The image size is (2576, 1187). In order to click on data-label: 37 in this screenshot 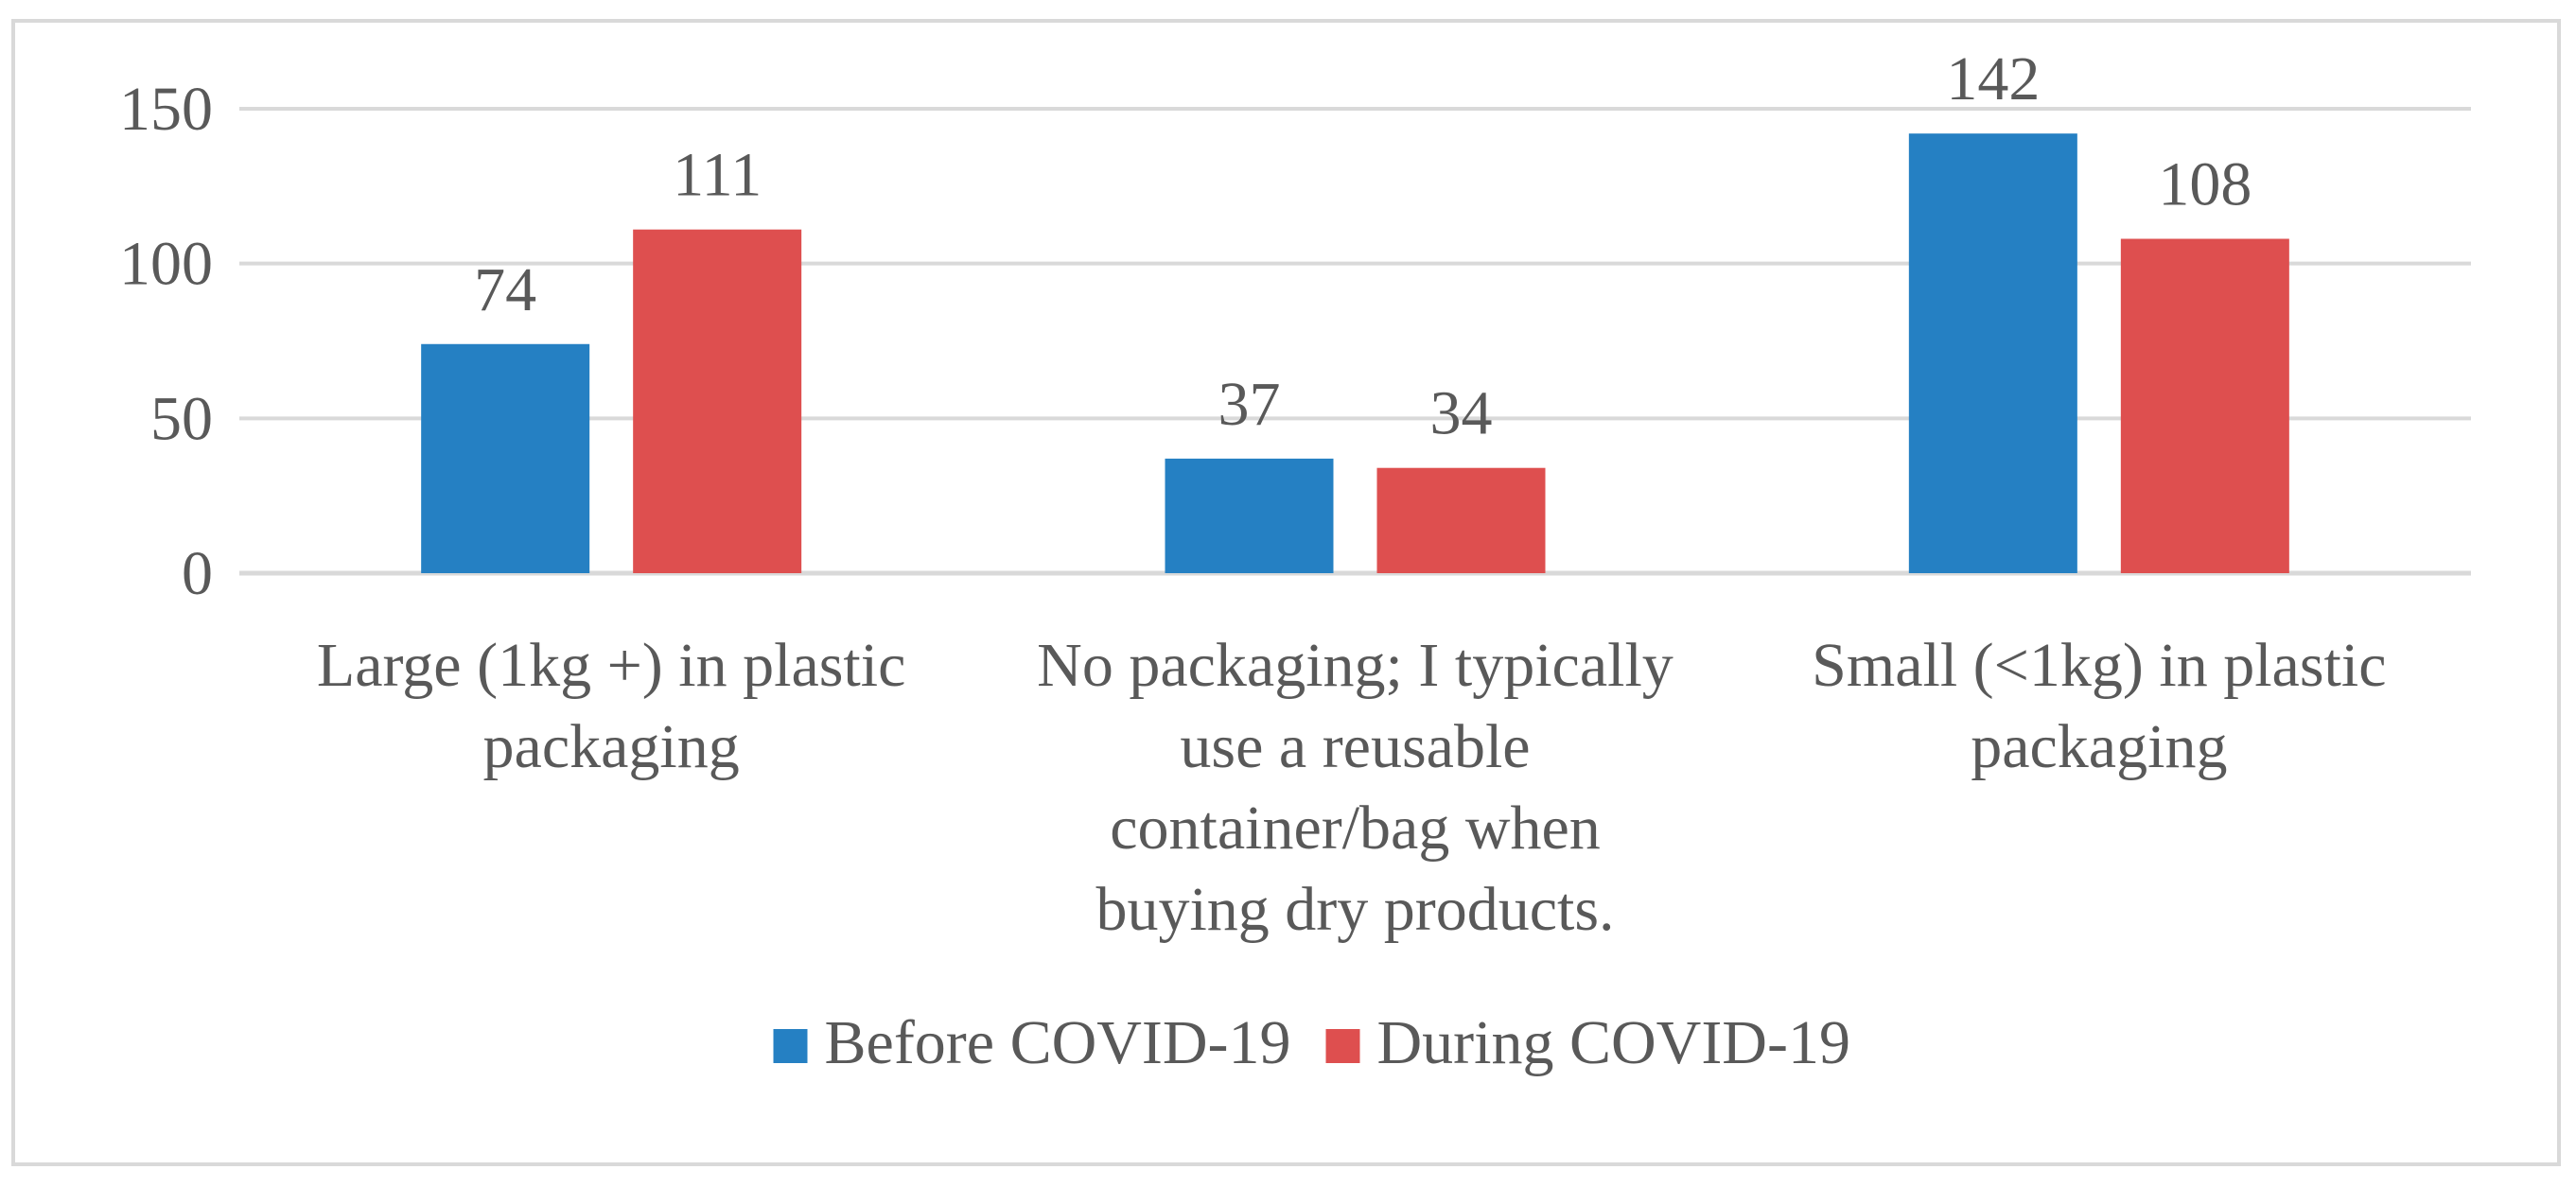, I will do `click(1250, 404)`.